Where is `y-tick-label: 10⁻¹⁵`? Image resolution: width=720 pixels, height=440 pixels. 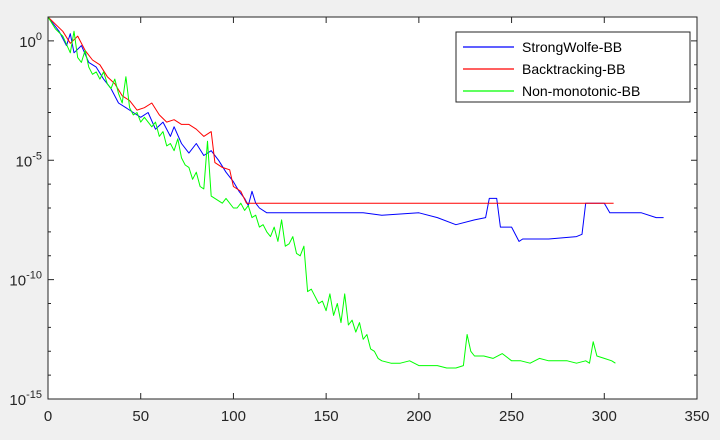
y-tick-label: 10⁻¹⁵ is located at coordinates (25, 399).